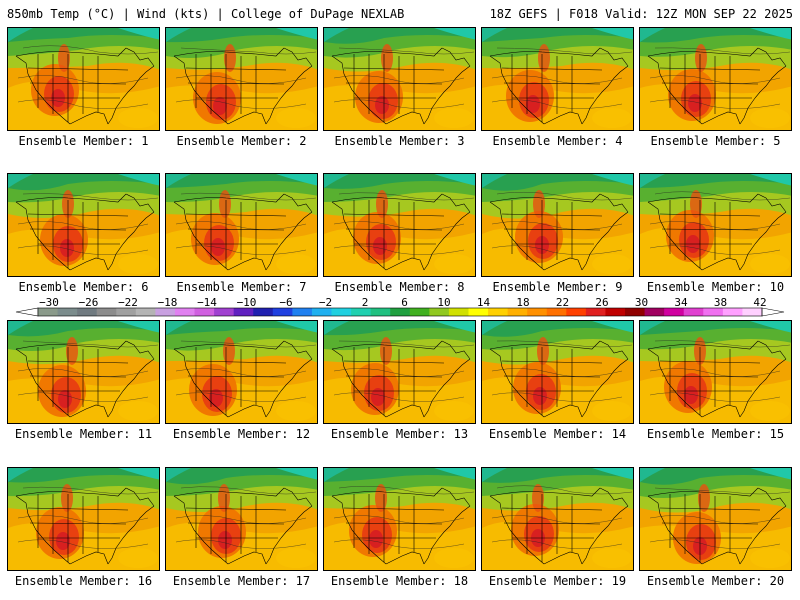 The image size is (800, 600). What do you see at coordinates (83, 434) in the screenshot?
I see `ensemble-member-label: Ensemble Member: 11` at bounding box center [83, 434].